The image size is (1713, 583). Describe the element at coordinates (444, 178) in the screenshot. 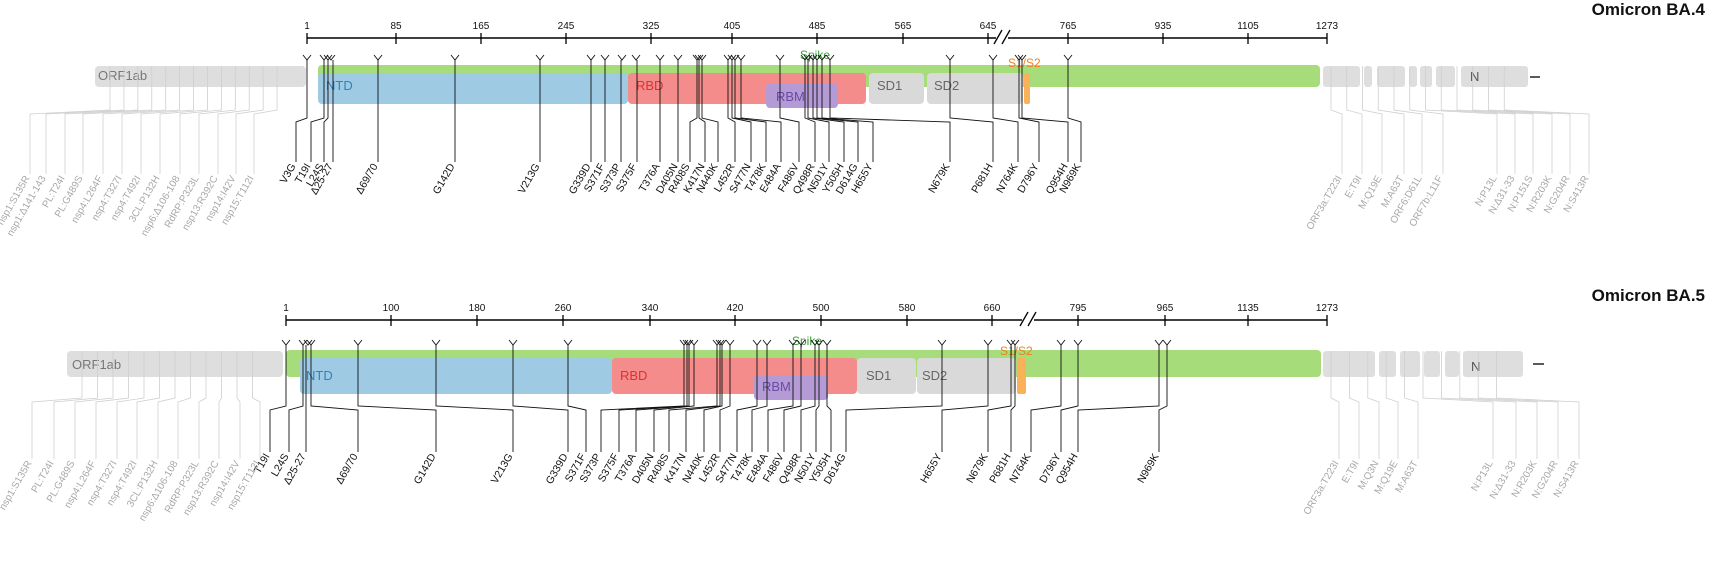

I see `mutation-label-g142d: G142D` at that location.